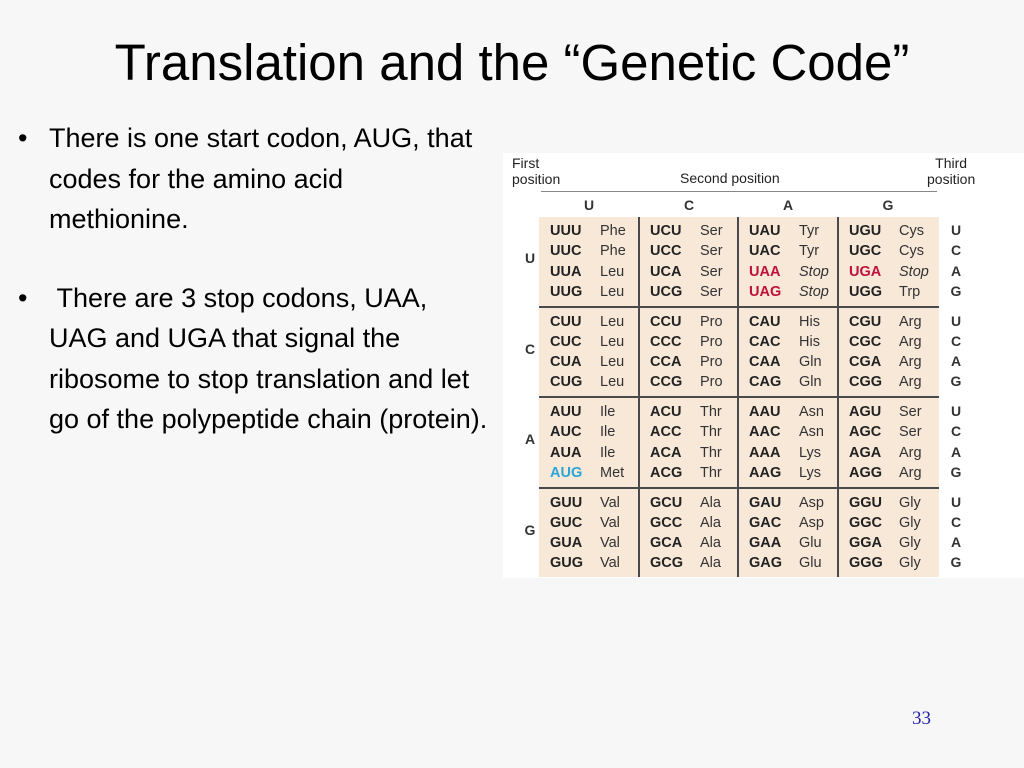  Describe the element at coordinates (956, 230) in the screenshot. I see `third-position-letter: U` at that location.